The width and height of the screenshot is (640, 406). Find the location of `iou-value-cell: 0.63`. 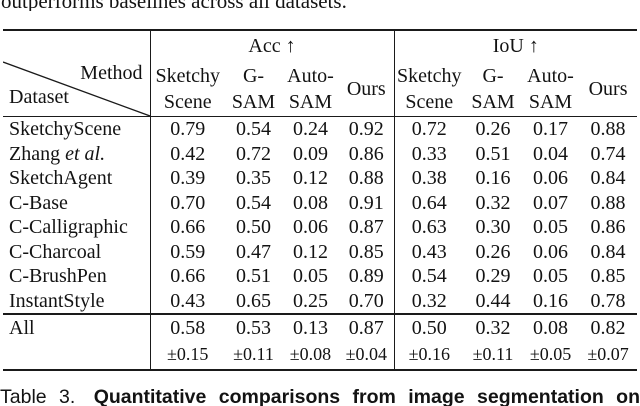

iou-value-cell: 0.63 is located at coordinates (429, 227).